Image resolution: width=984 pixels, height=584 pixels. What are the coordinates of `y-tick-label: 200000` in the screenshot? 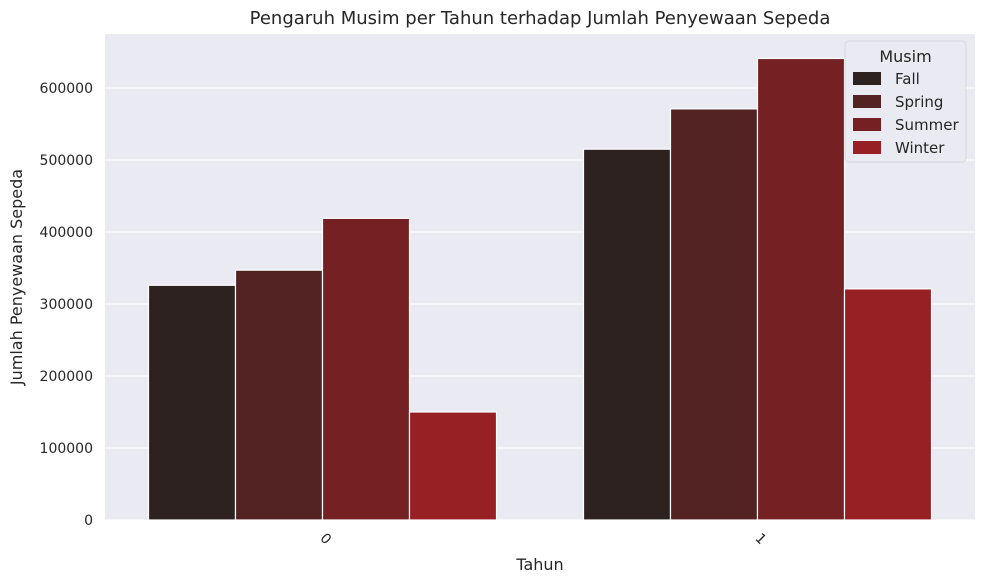 It's located at (66, 377).